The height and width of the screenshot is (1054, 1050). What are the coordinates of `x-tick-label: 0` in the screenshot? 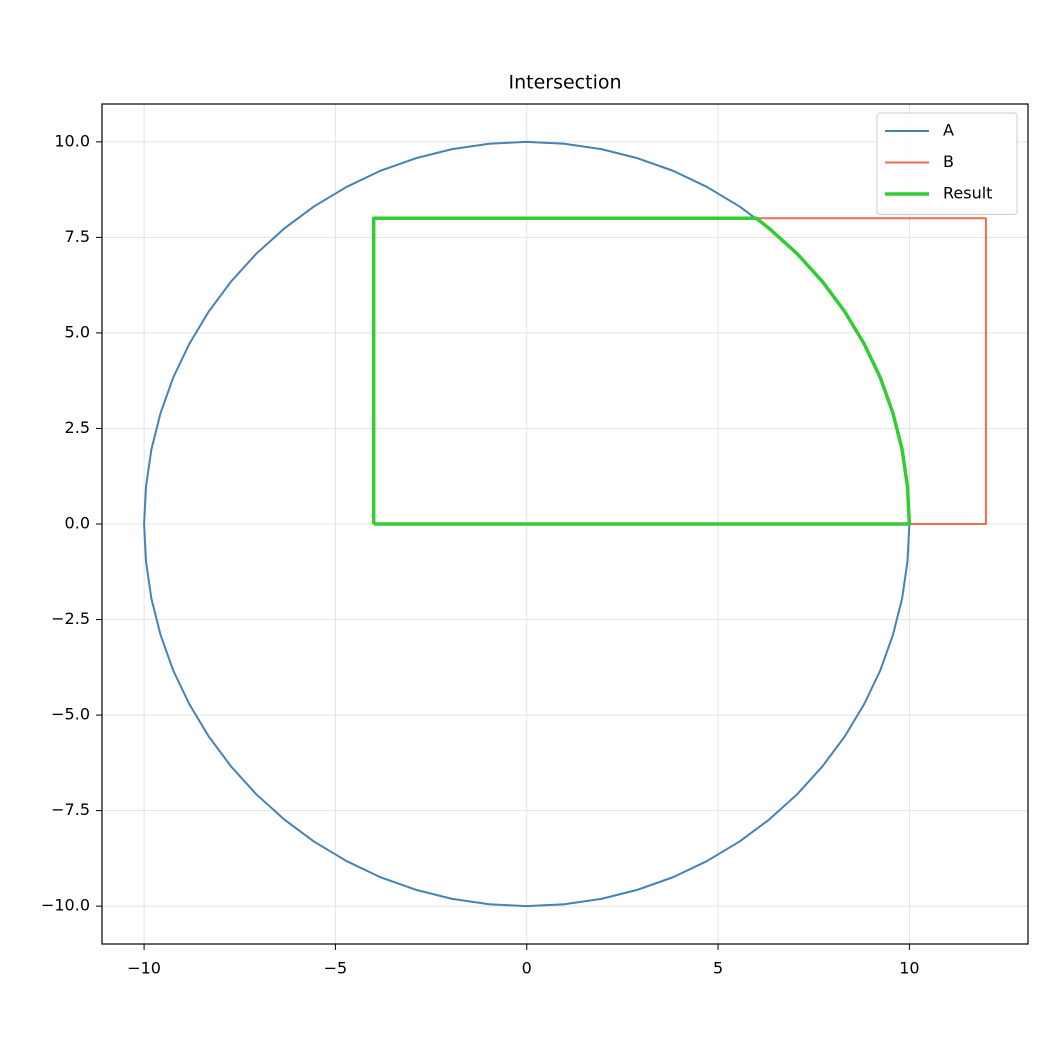 It's located at (527, 968).